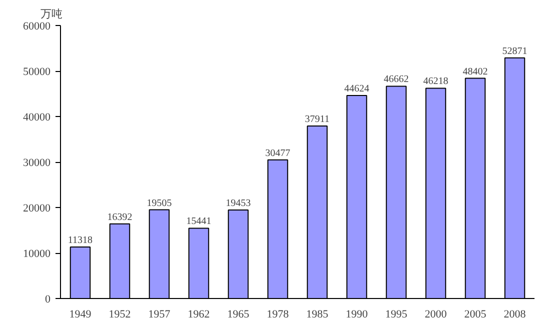 The height and width of the screenshot is (328, 554). I want to click on data-label: 19453, so click(238, 203).